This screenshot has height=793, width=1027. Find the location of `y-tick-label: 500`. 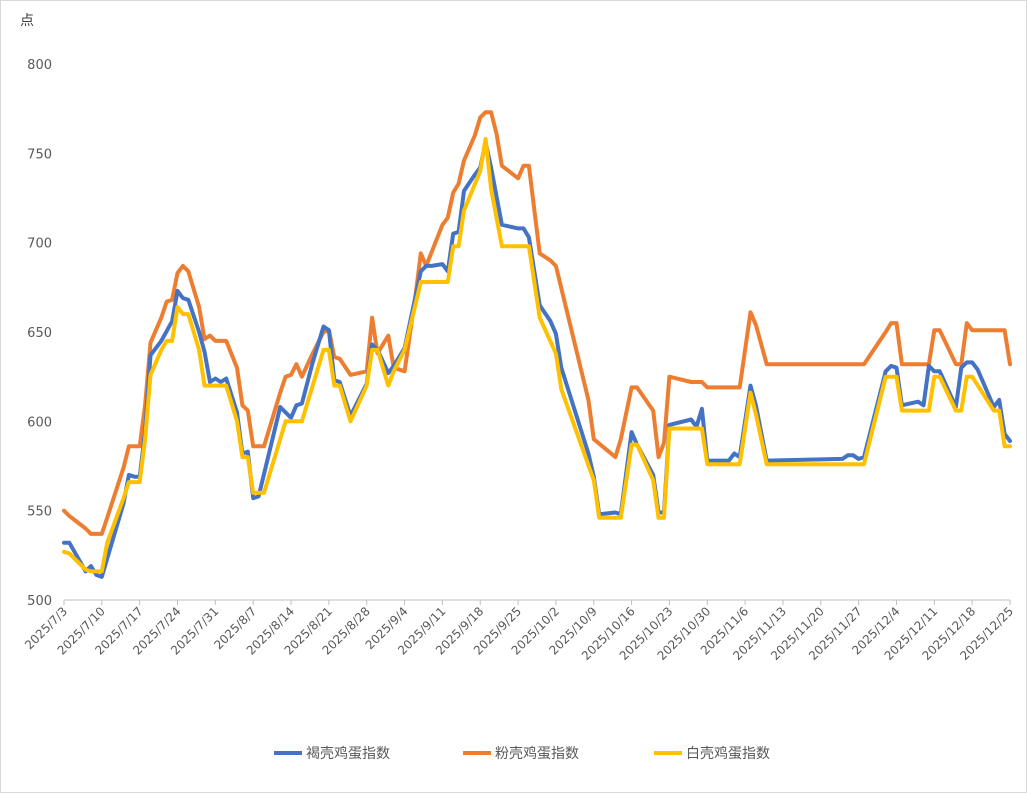

y-tick-label: 500 is located at coordinates (39, 601).